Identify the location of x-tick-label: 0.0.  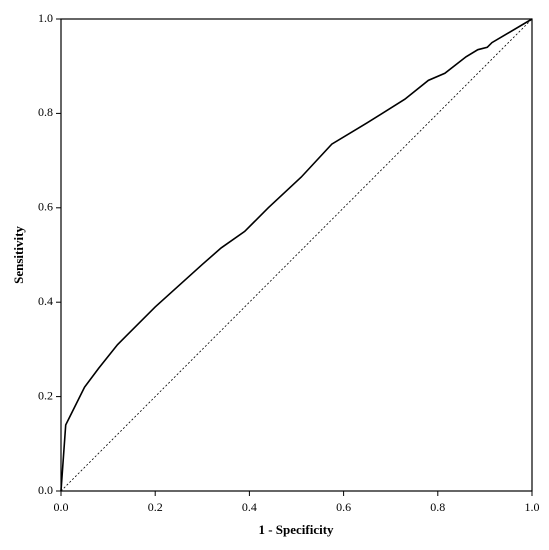
(61, 507).